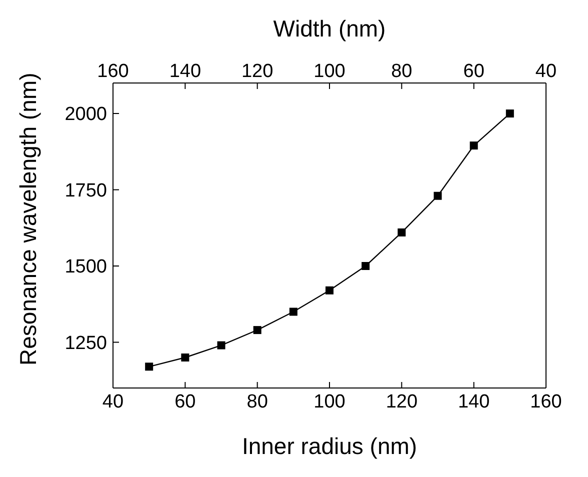 The width and height of the screenshot is (588, 477). I want to click on x2-tick-label: 100, so click(330, 71).